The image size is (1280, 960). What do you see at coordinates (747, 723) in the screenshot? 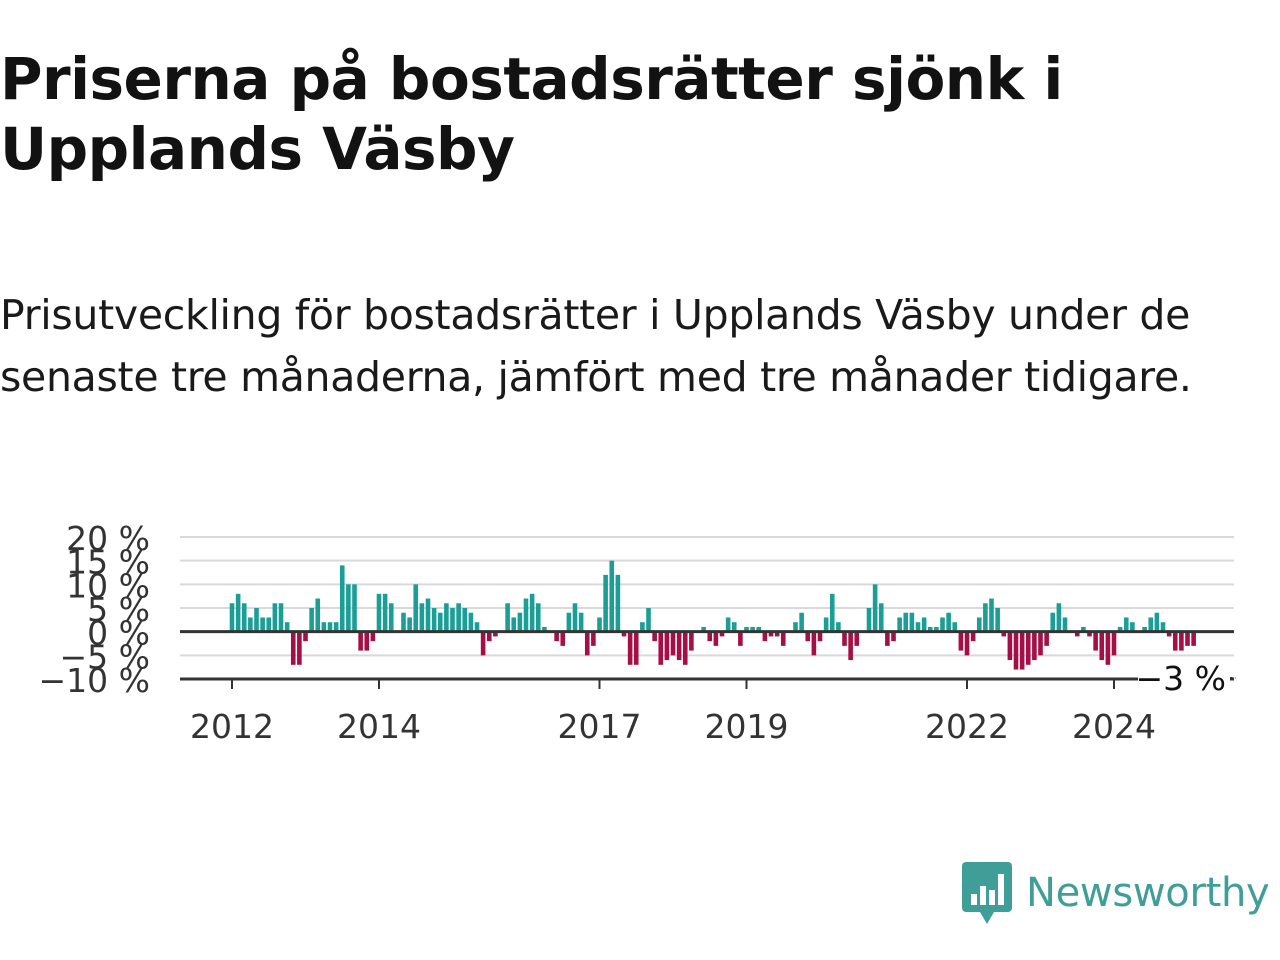
I see `x-tick-label: 2019` at bounding box center [747, 723].